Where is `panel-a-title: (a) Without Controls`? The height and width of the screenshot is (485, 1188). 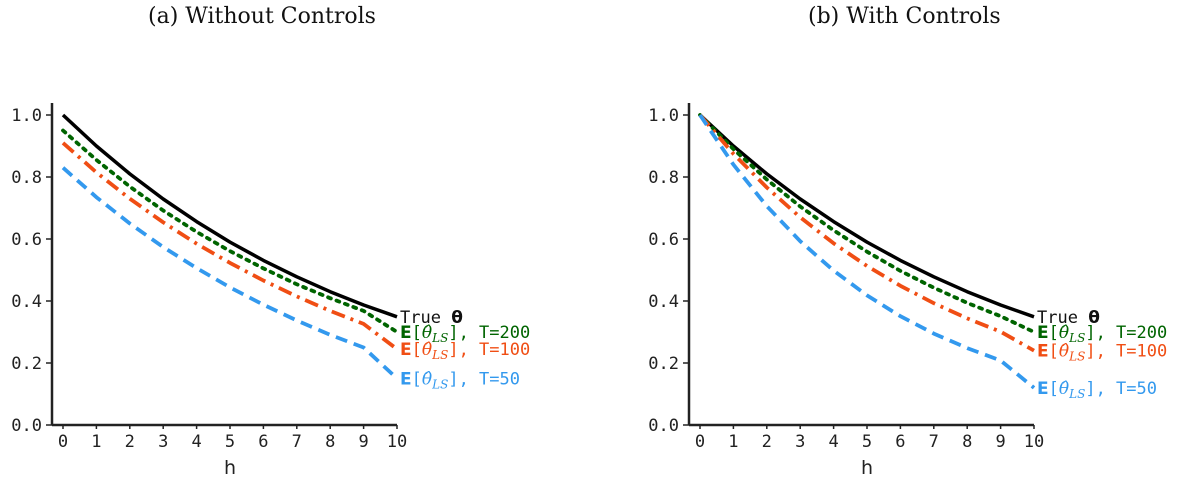 panel-a-title: (a) Without Controls is located at coordinates (262, 16).